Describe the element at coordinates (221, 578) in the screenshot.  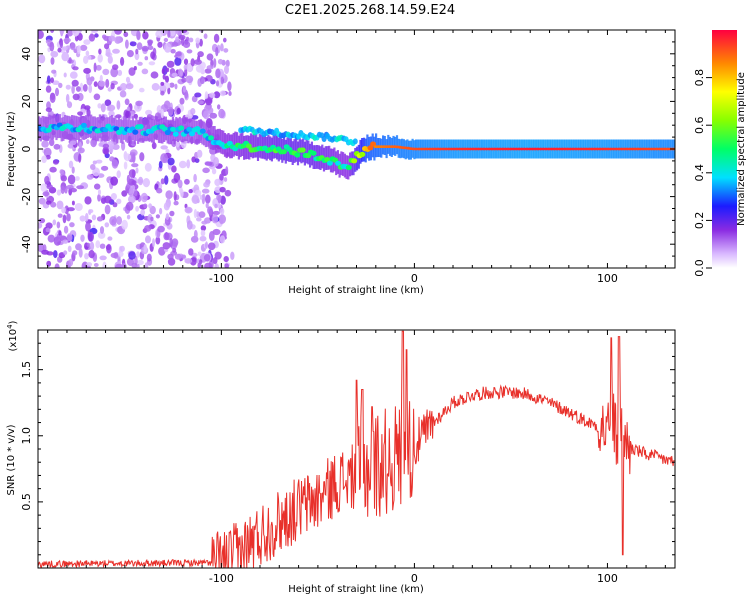
I see `x-tick-label: -100` at that location.